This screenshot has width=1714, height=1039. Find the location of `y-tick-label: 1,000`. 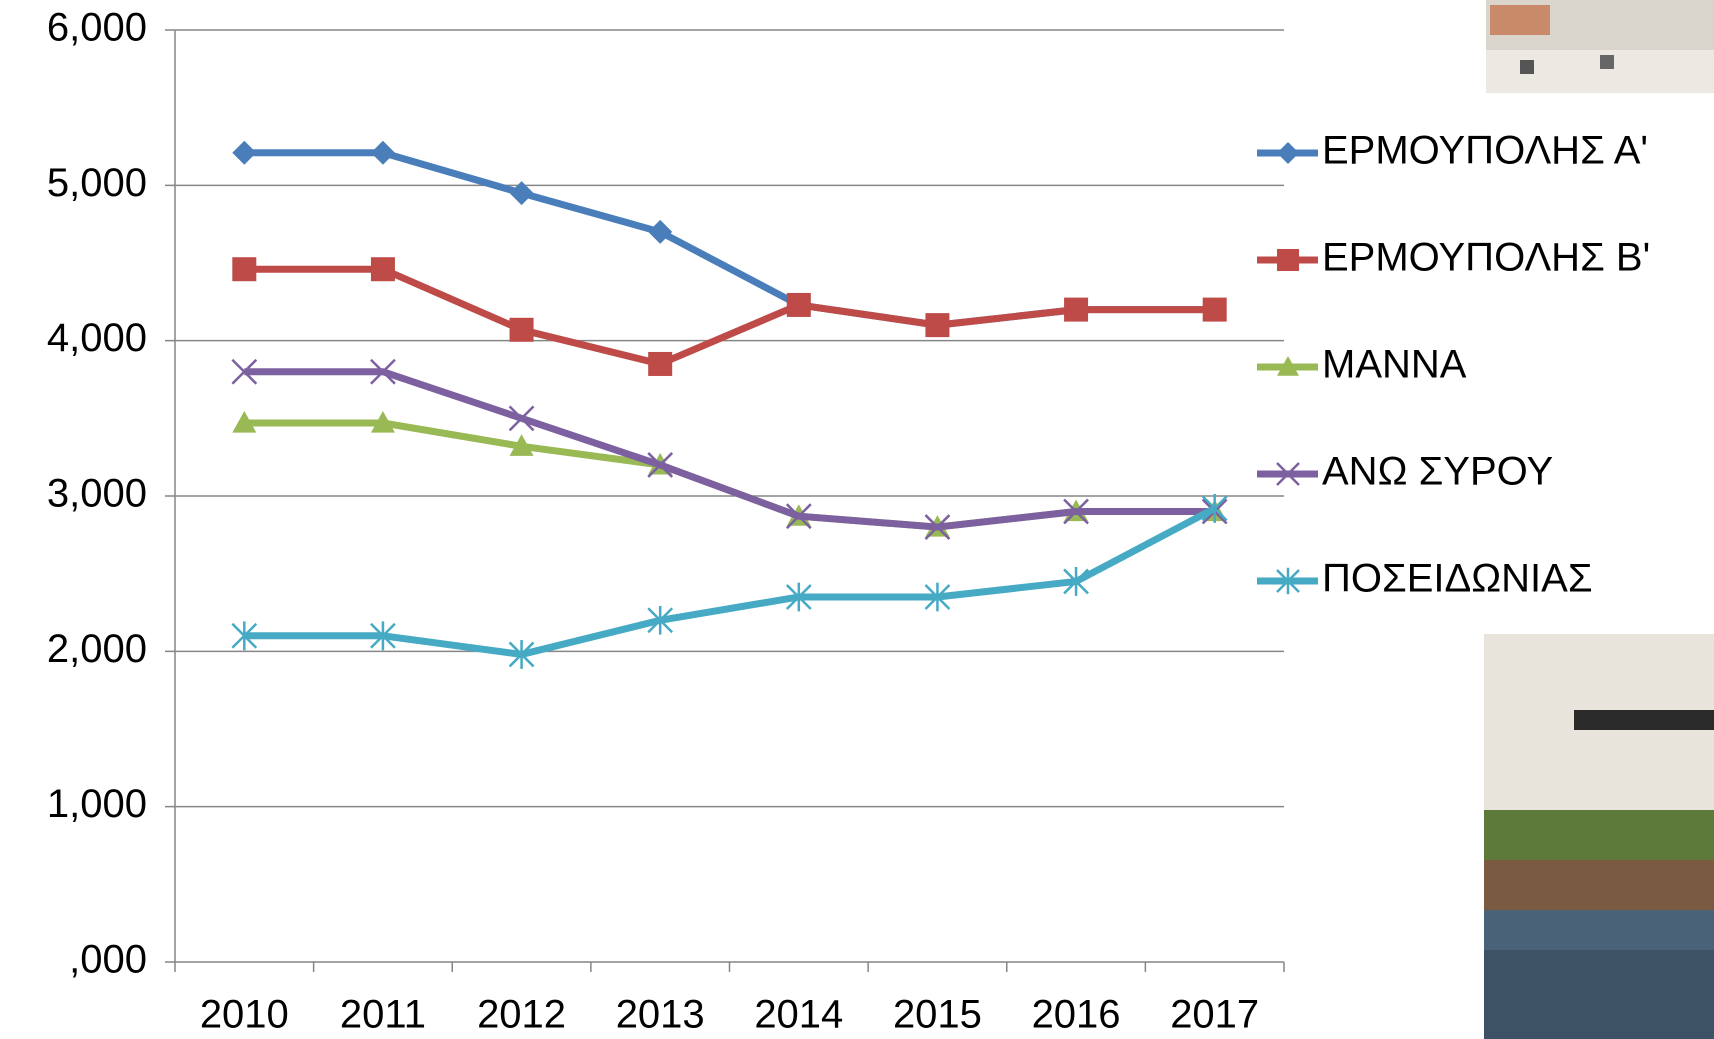

y-tick-label: 1,000 is located at coordinates (97, 804).